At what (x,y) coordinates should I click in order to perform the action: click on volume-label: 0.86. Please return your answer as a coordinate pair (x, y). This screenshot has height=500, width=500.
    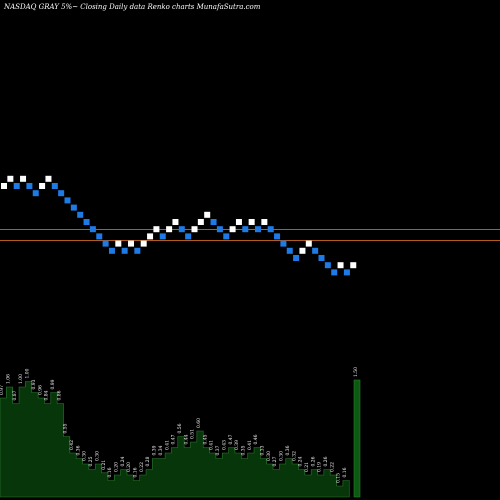
    Looking at the image, I should click on (59, 395).